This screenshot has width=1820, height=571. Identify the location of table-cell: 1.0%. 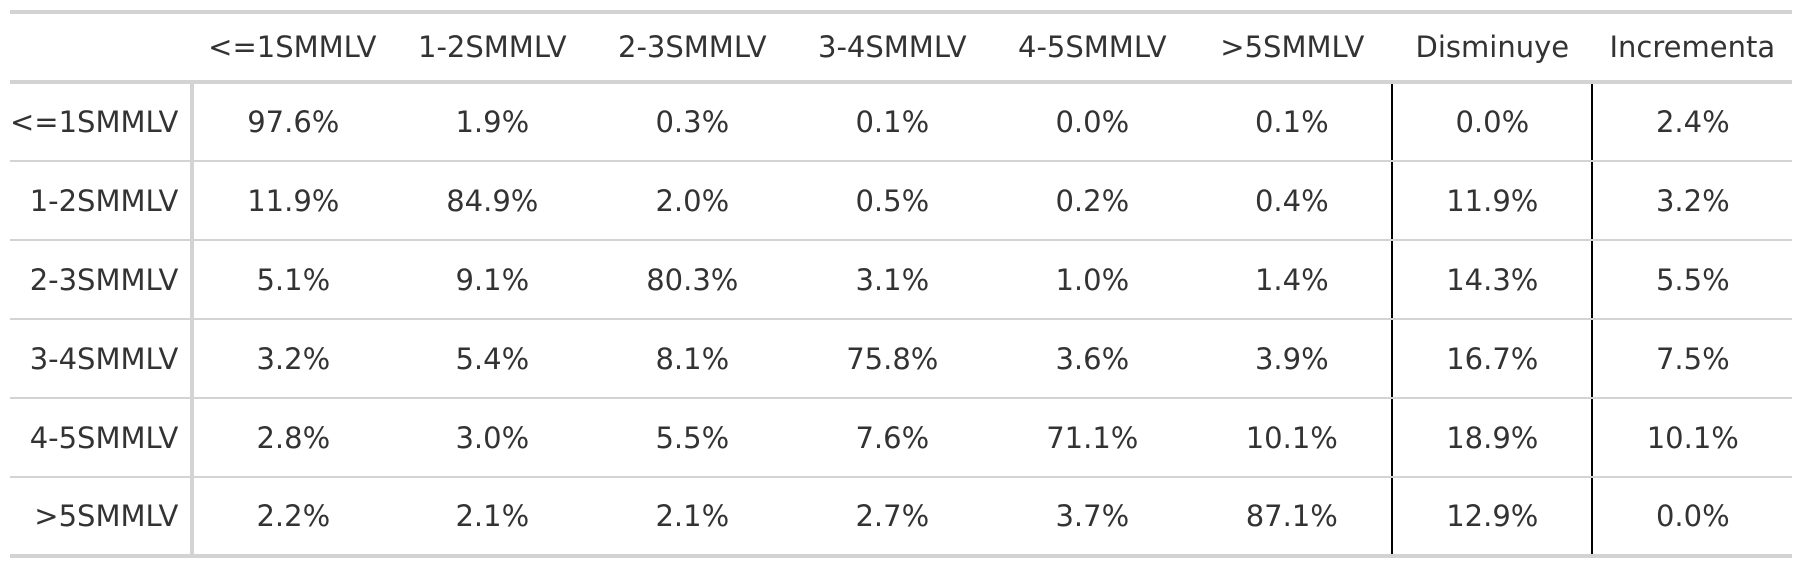
(1092, 280).